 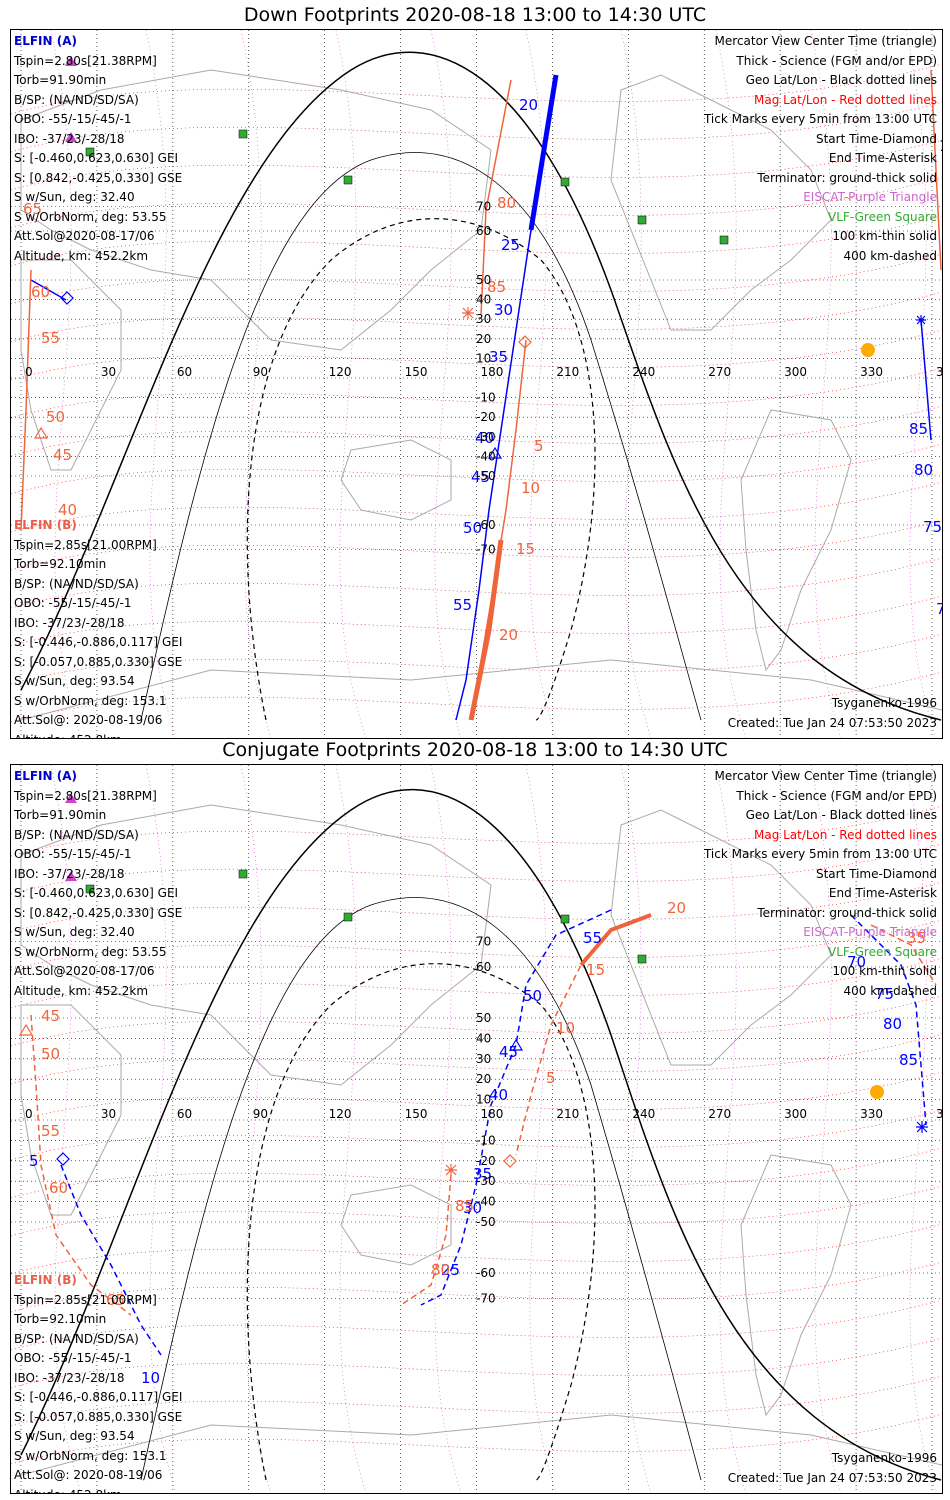 What do you see at coordinates (592, 938) in the screenshot?
I see `elfin-a-tick-label: 55` at bounding box center [592, 938].